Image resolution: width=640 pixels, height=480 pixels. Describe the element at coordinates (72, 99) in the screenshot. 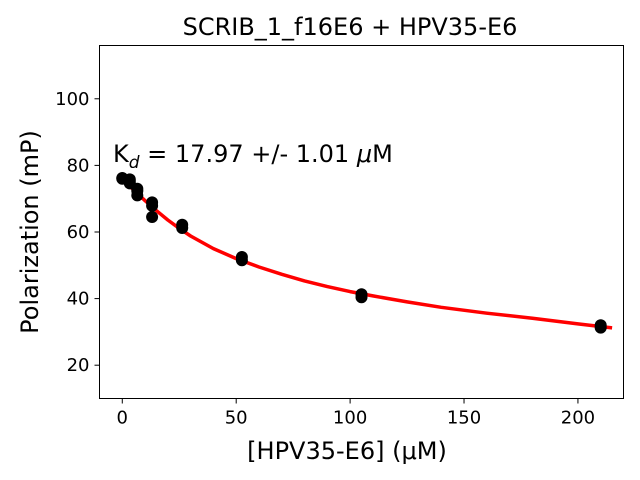

I see `y-tick-label: 100` at that location.